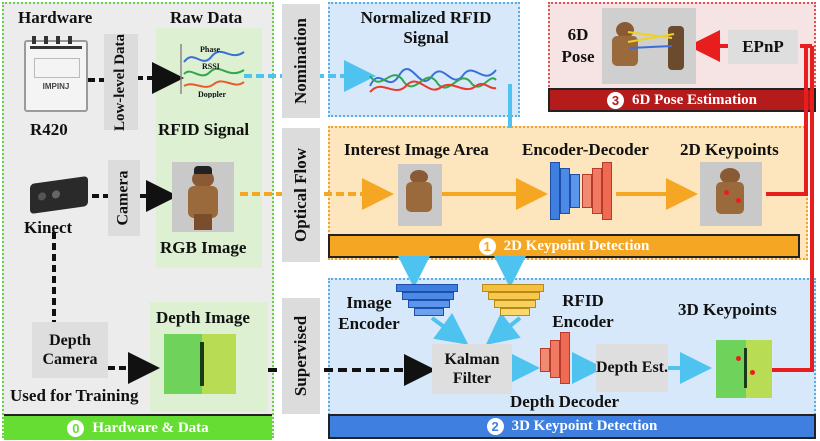  What do you see at coordinates (731, 194) in the screenshot?
I see `keypoints-2d-image` at bounding box center [731, 194].